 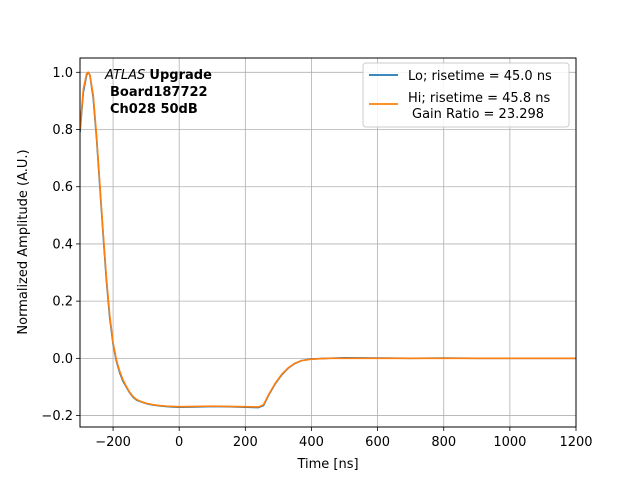 I want to click on legend-label-hi: Hi; risetime = 45.8 ns, so click(x=479, y=98).